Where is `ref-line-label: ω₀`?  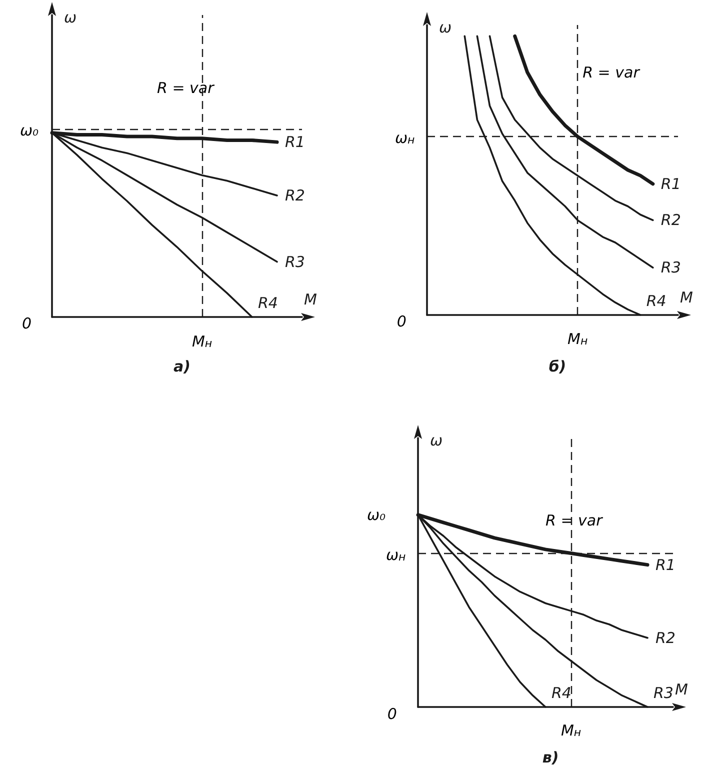 ref-line-label: ω₀ is located at coordinates (29, 131).